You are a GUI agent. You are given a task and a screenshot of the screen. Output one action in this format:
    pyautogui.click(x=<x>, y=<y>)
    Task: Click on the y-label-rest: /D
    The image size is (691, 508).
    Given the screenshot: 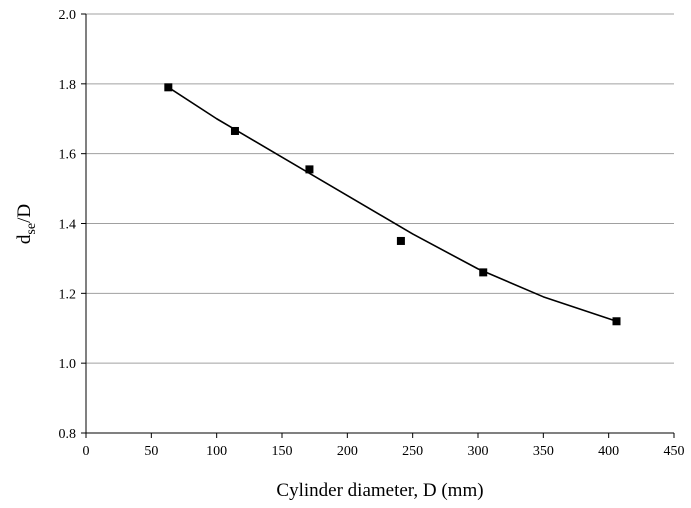 What is the action you would take?
    pyautogui.click(x=24, y=213)
    